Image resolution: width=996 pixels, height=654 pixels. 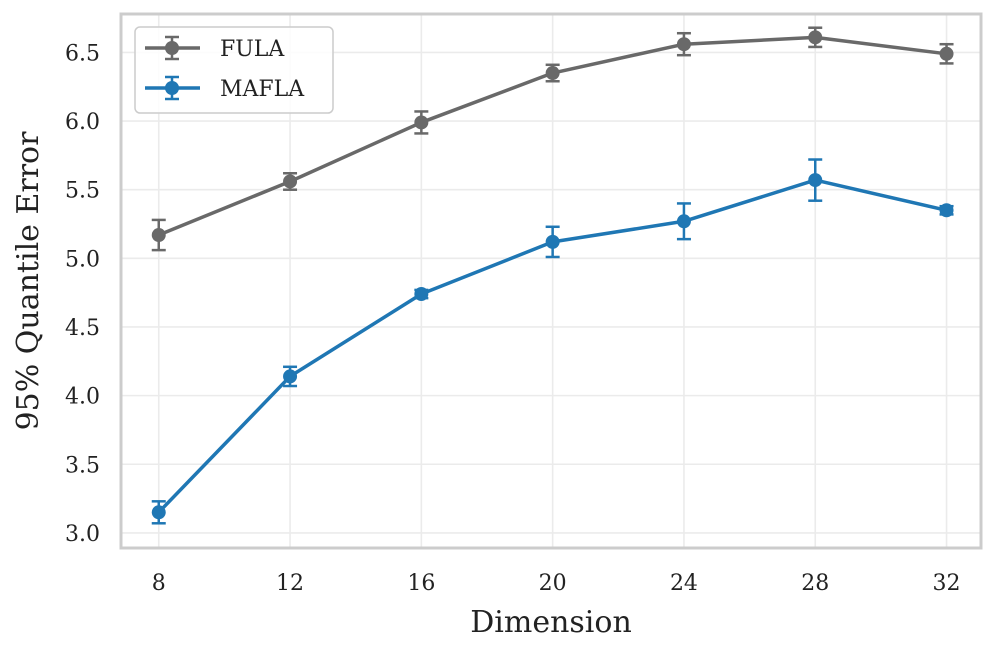 What do you see at coordinates (82, 259) in the screenshot?
I see `y-tick-label: 5.0` at bounding box center [82, 259].